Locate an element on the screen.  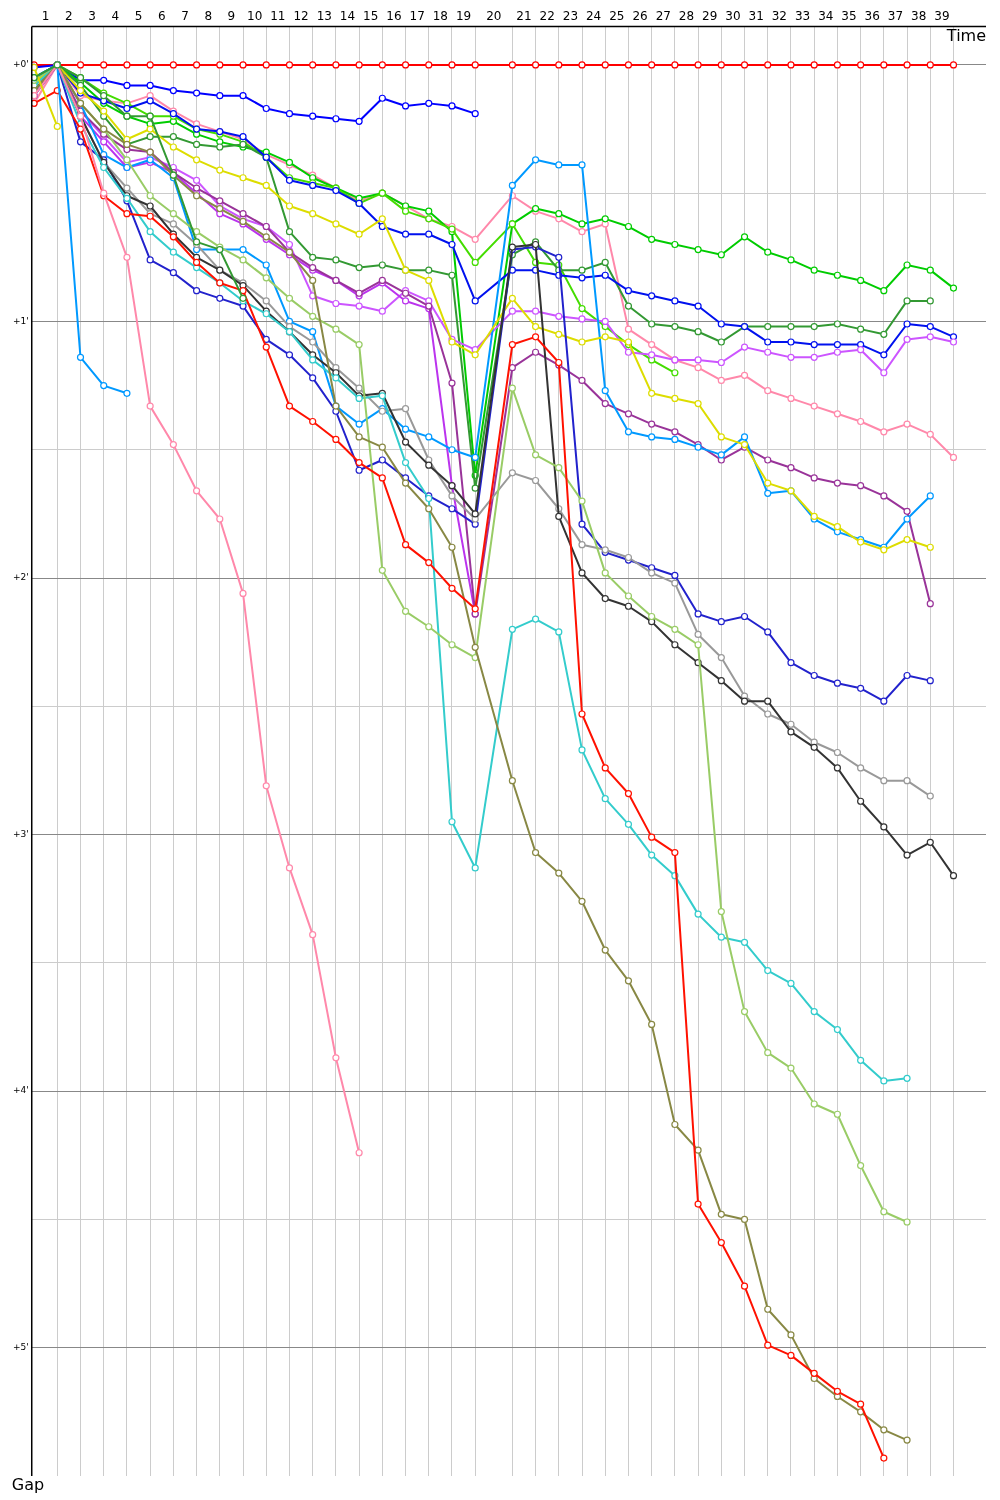
x-tick-label: 4 is located at coordinates (115, 16).